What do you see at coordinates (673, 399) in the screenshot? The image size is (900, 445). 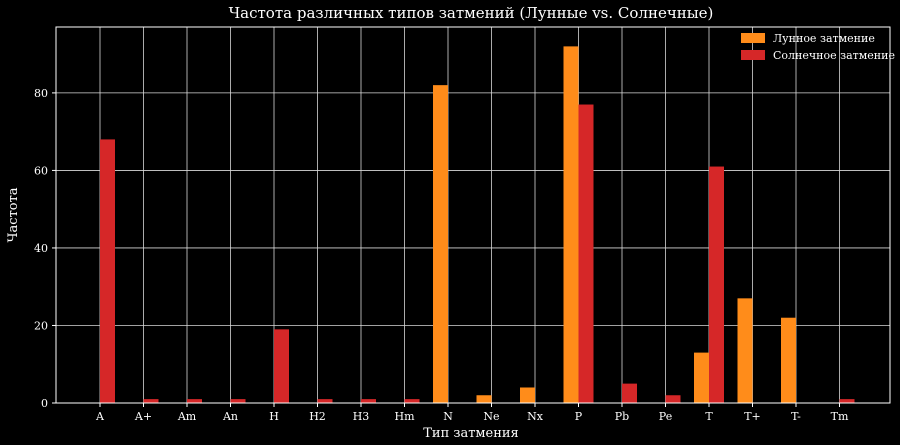 I see `bar-solar-Pe` at bounding box center [673, 399].